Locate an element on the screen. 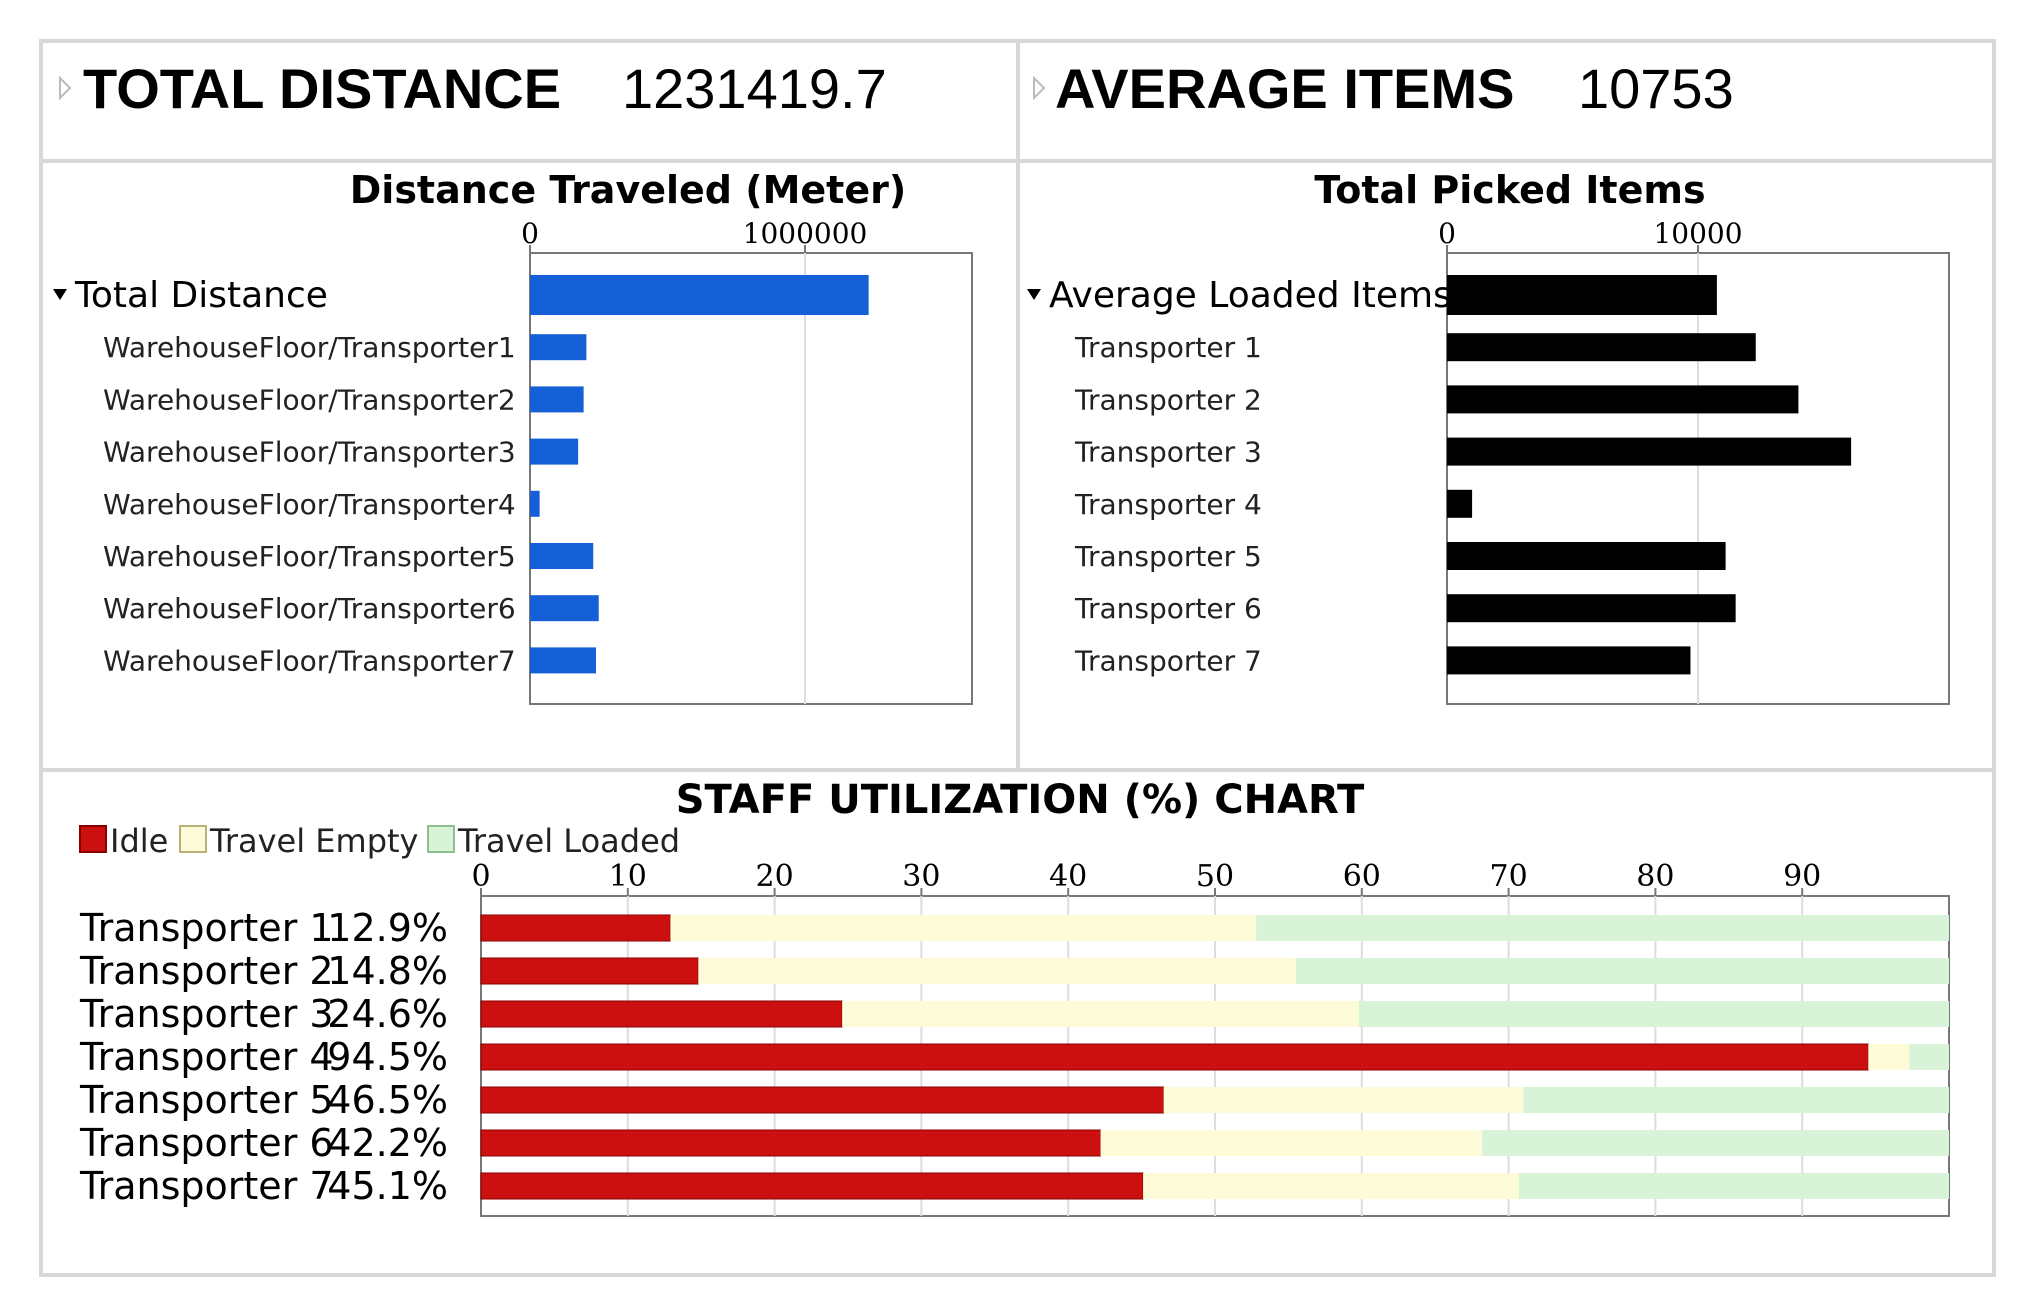  tick-label: 80 is located at coordinates (1655, 876).